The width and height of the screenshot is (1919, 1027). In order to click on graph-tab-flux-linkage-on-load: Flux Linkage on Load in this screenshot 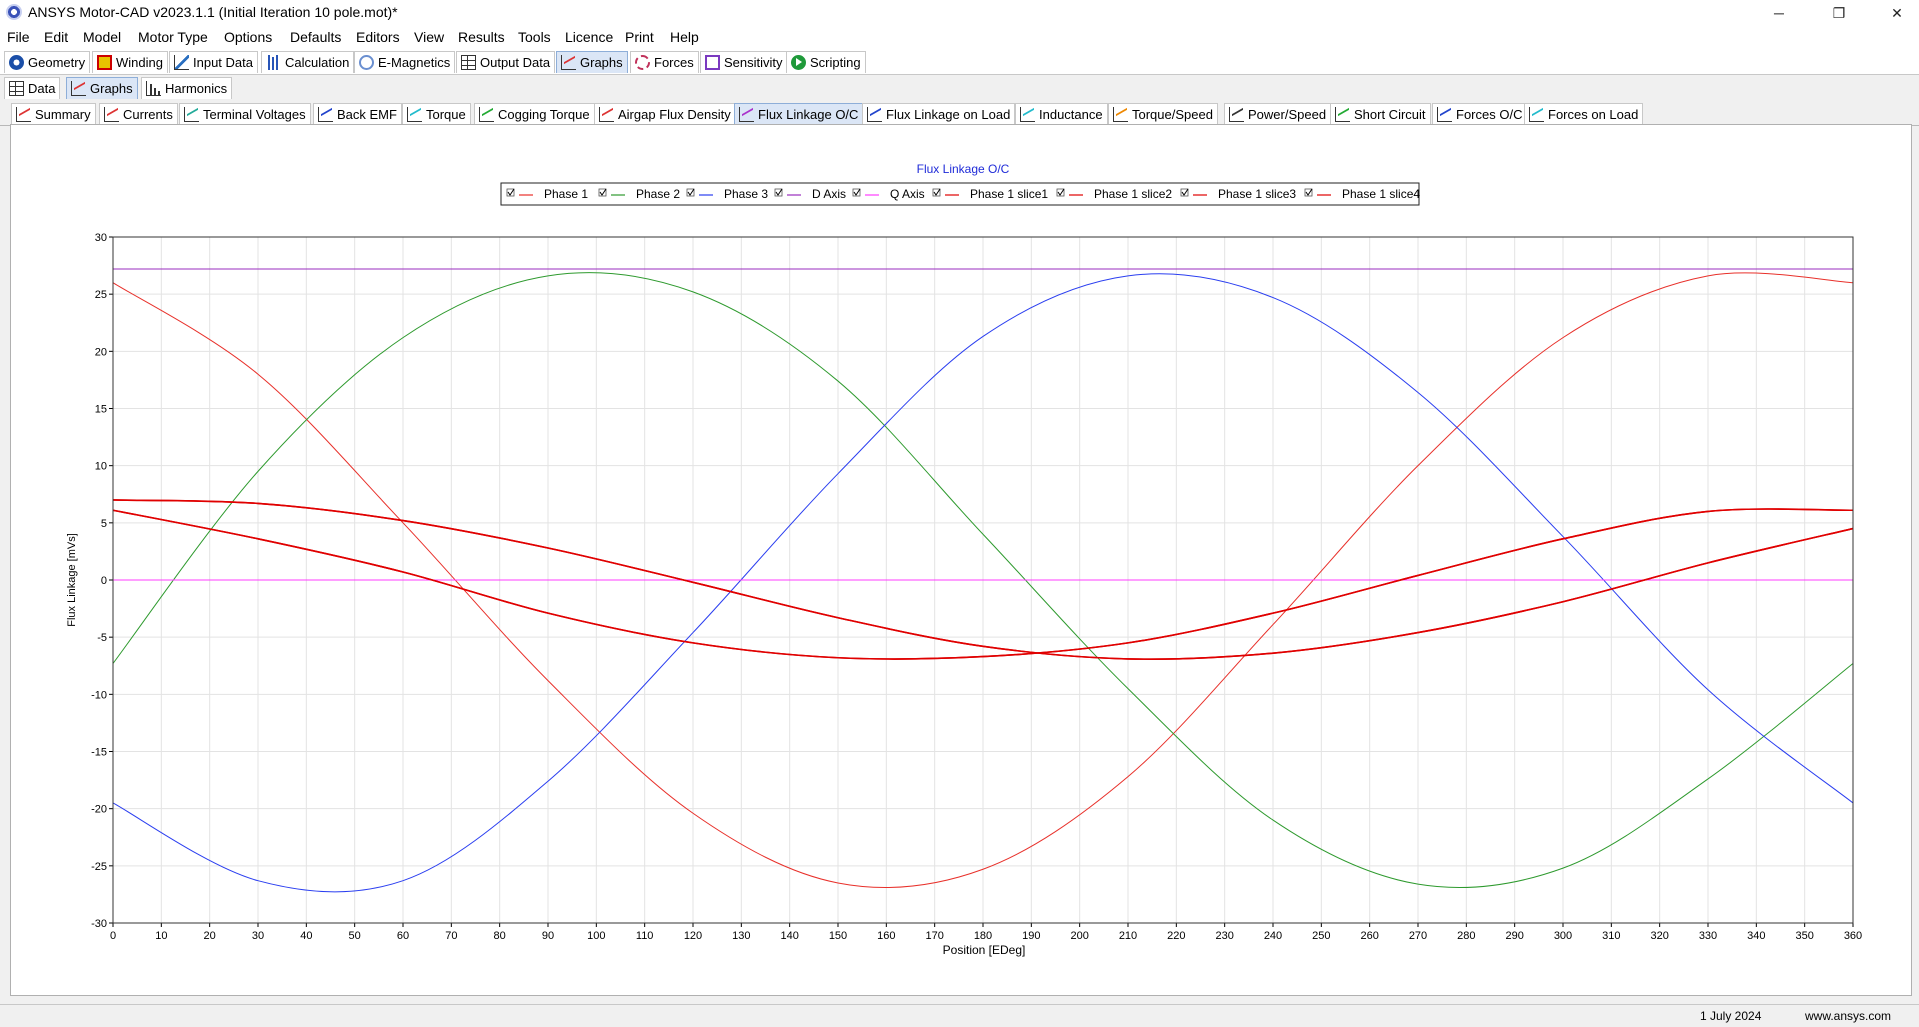, I will do `click(939, 114)`.